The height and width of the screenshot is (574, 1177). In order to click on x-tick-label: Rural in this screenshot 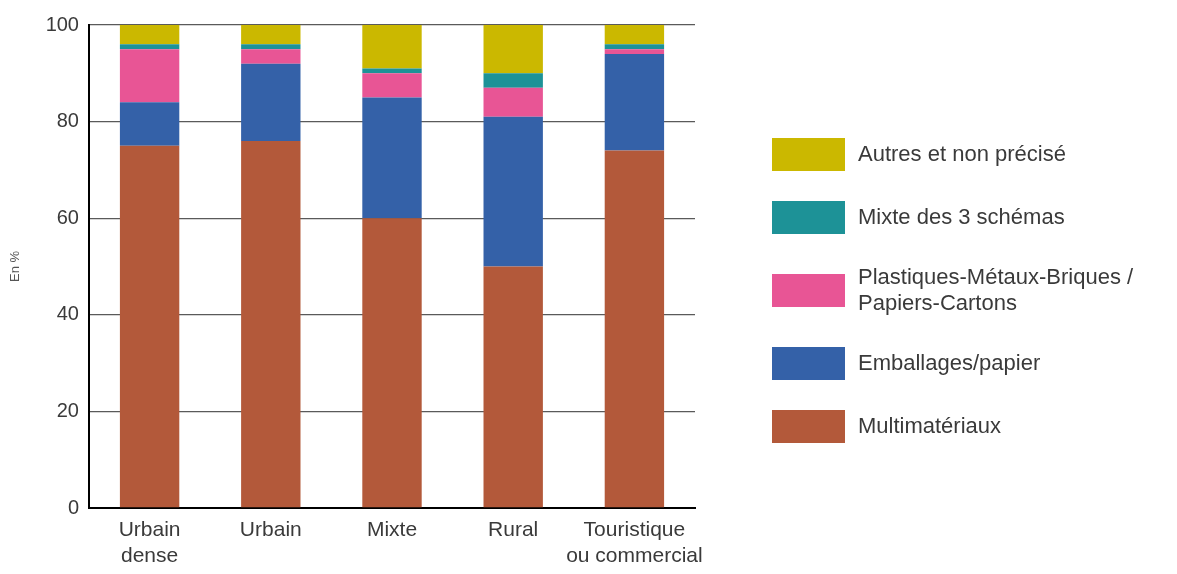, I will do `click(513, 529)`.